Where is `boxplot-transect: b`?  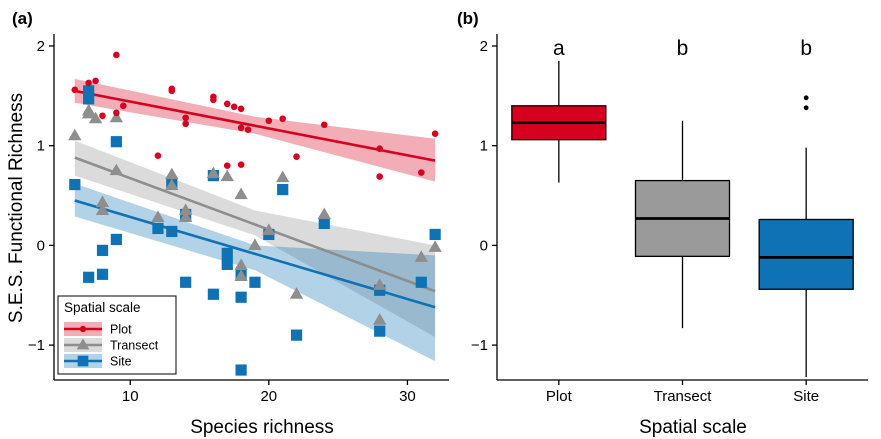 boxplot-transect: b is located at coordinates (682, 183).